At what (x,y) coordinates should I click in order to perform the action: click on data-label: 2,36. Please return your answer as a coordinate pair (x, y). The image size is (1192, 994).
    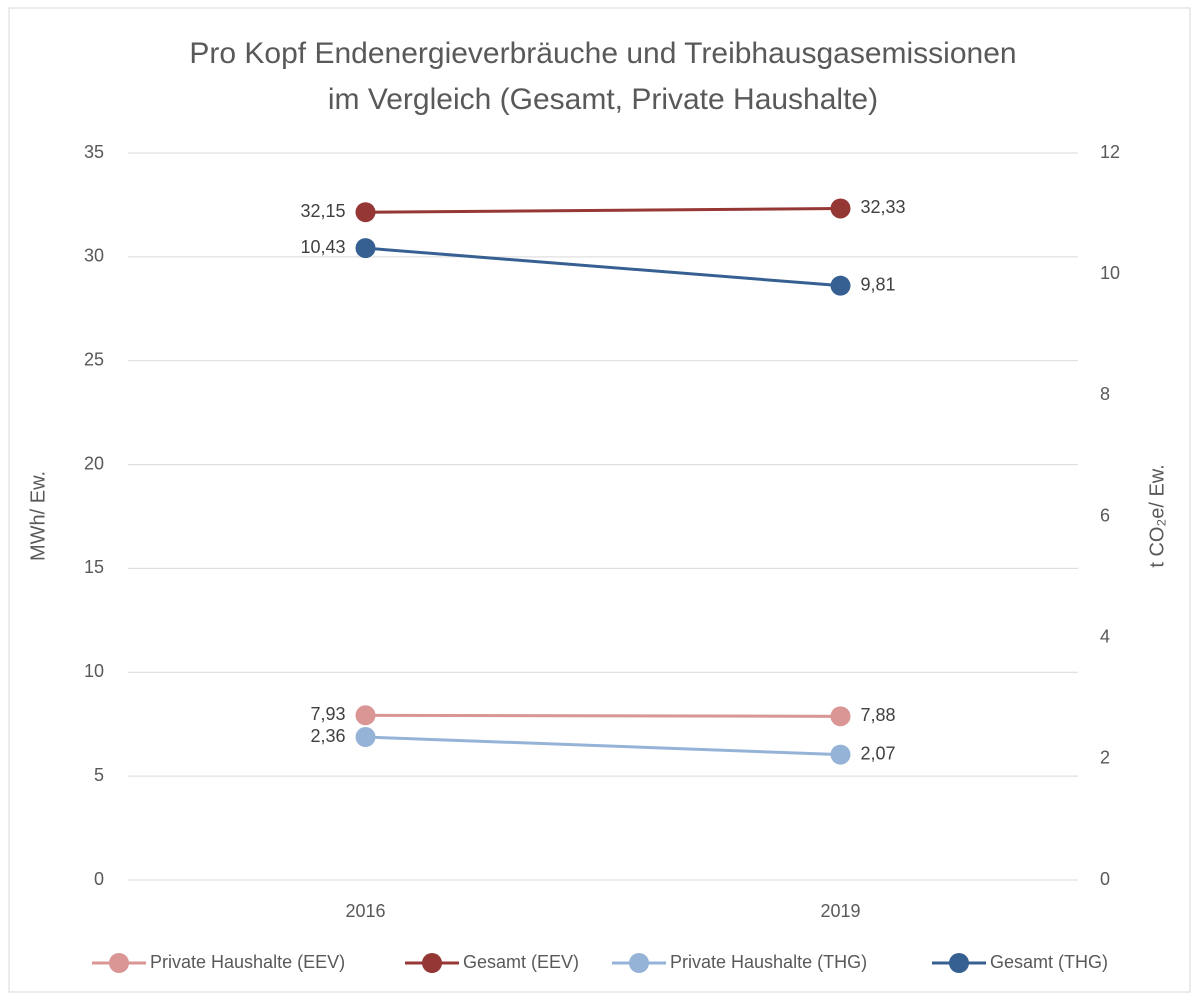
    Looking at the image, I should click on (327, 736).